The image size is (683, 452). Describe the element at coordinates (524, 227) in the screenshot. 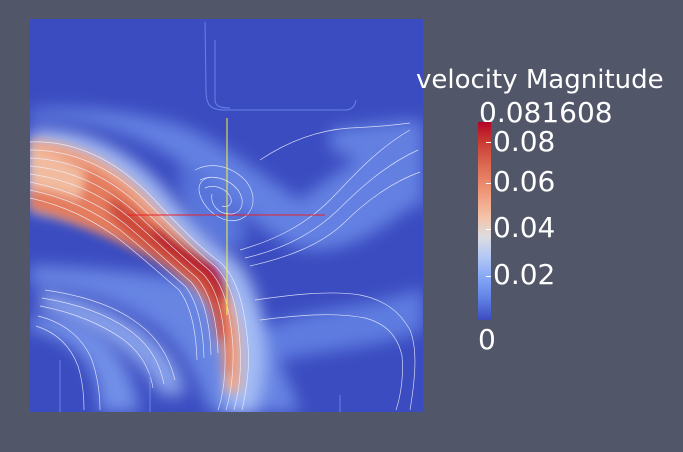

I see `tick-label-0-04: 0.04` at that location.